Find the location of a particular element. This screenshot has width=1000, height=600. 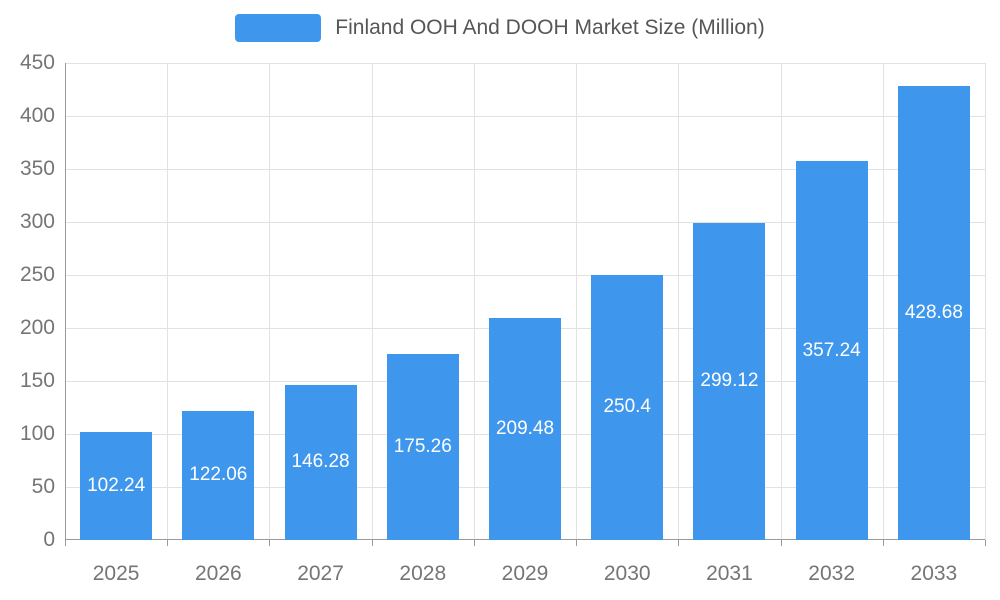

y-axis-tick-label: 100 is located at coordinates (37, 433).